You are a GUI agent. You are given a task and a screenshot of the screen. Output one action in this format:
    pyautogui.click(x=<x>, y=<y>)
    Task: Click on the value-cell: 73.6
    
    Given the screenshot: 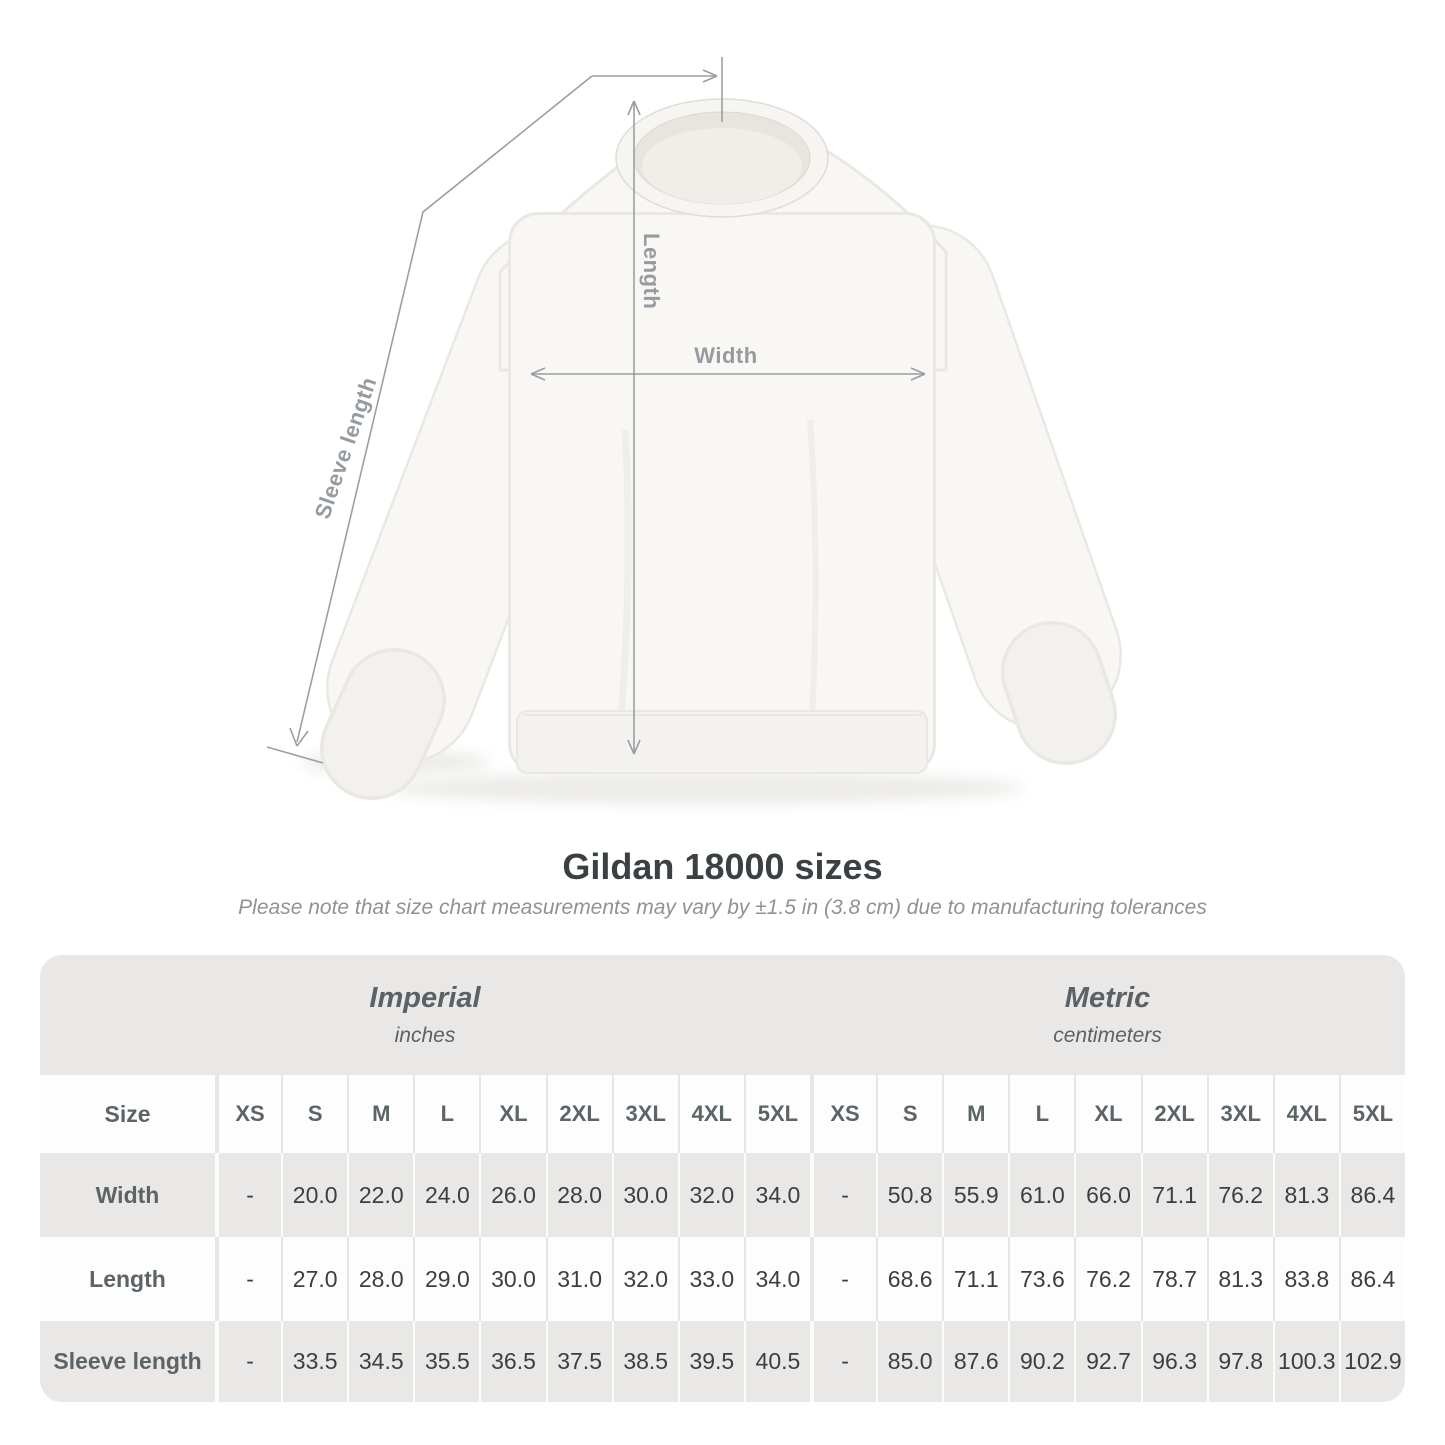 What is the action you would take?
    pyautogui.click(x=1041, y=1279)
    